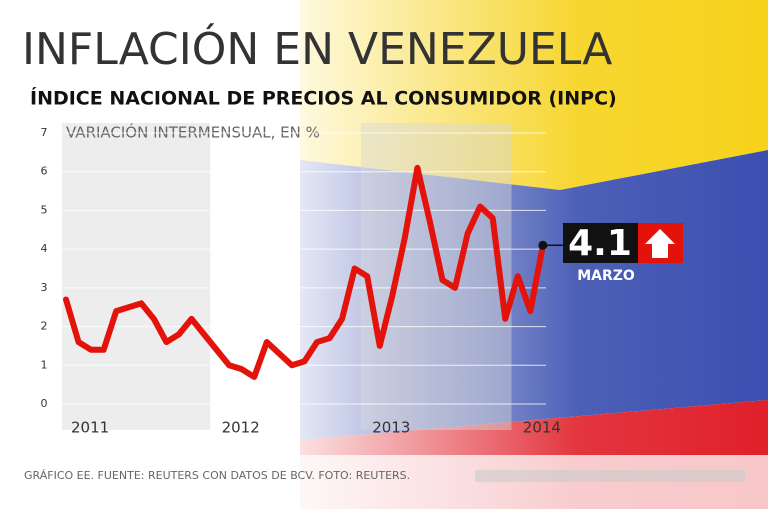 The height and width of the screenshot is (509, 768). I want to click on x-tick-label: 2014, so click(542, 428).